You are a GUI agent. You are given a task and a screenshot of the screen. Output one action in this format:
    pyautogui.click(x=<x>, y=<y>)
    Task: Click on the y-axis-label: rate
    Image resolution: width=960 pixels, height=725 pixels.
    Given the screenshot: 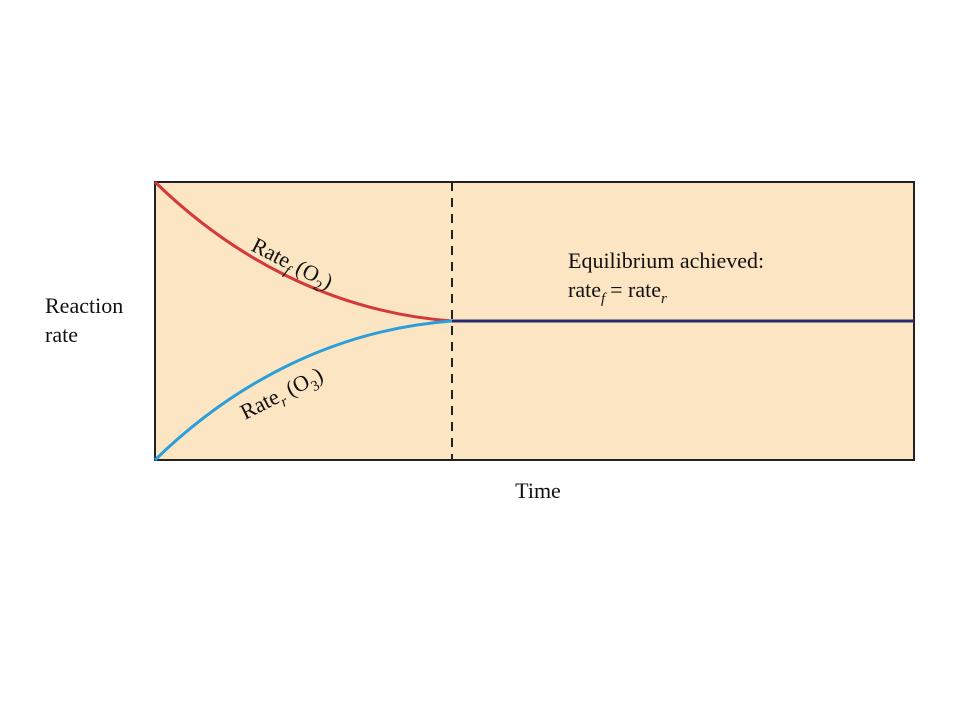 What is the action you would take?
    pyautogui.click(x=61, y=334)
    